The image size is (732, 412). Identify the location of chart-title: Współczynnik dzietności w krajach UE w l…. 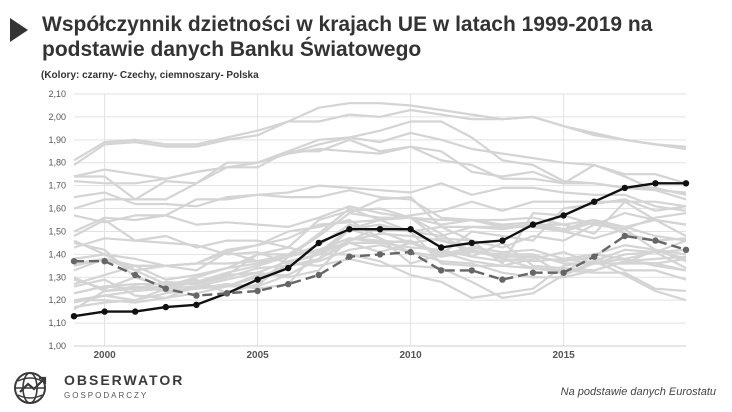
(347, 37).